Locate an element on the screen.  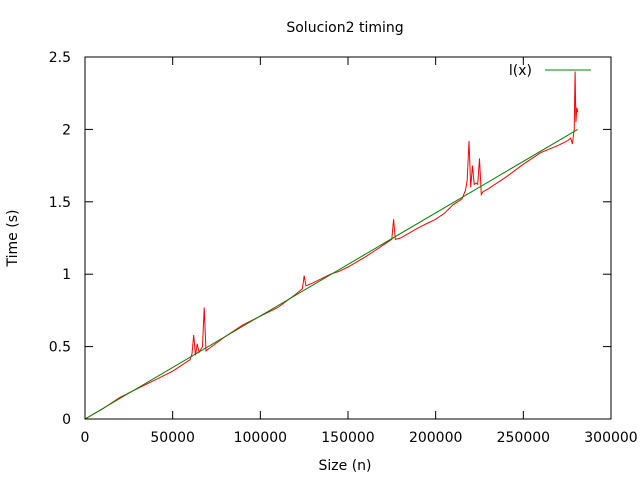
y-axis-title: Time (s) is located at coordinates (13, 239).